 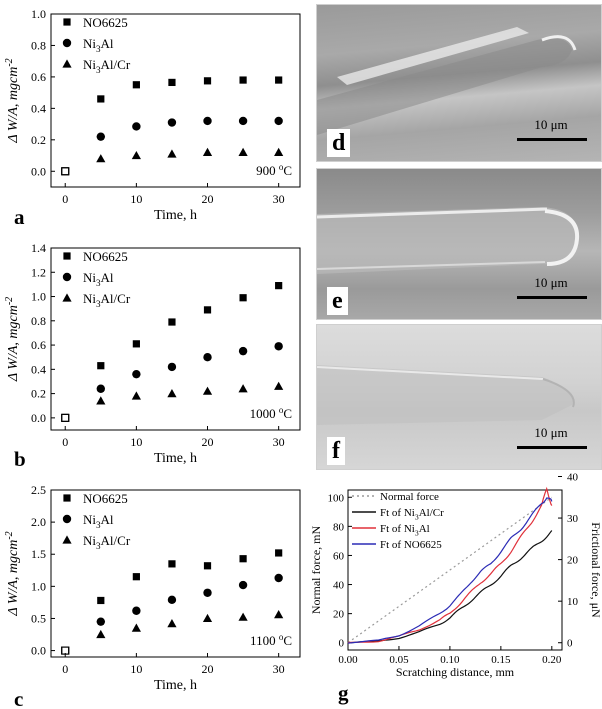 I want to click on scratch-groove-d, so click(x=447, y=81).